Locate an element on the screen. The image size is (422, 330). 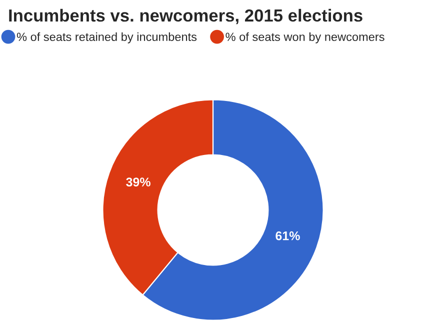
data-label: 61% is located at coordinates (288, 235).